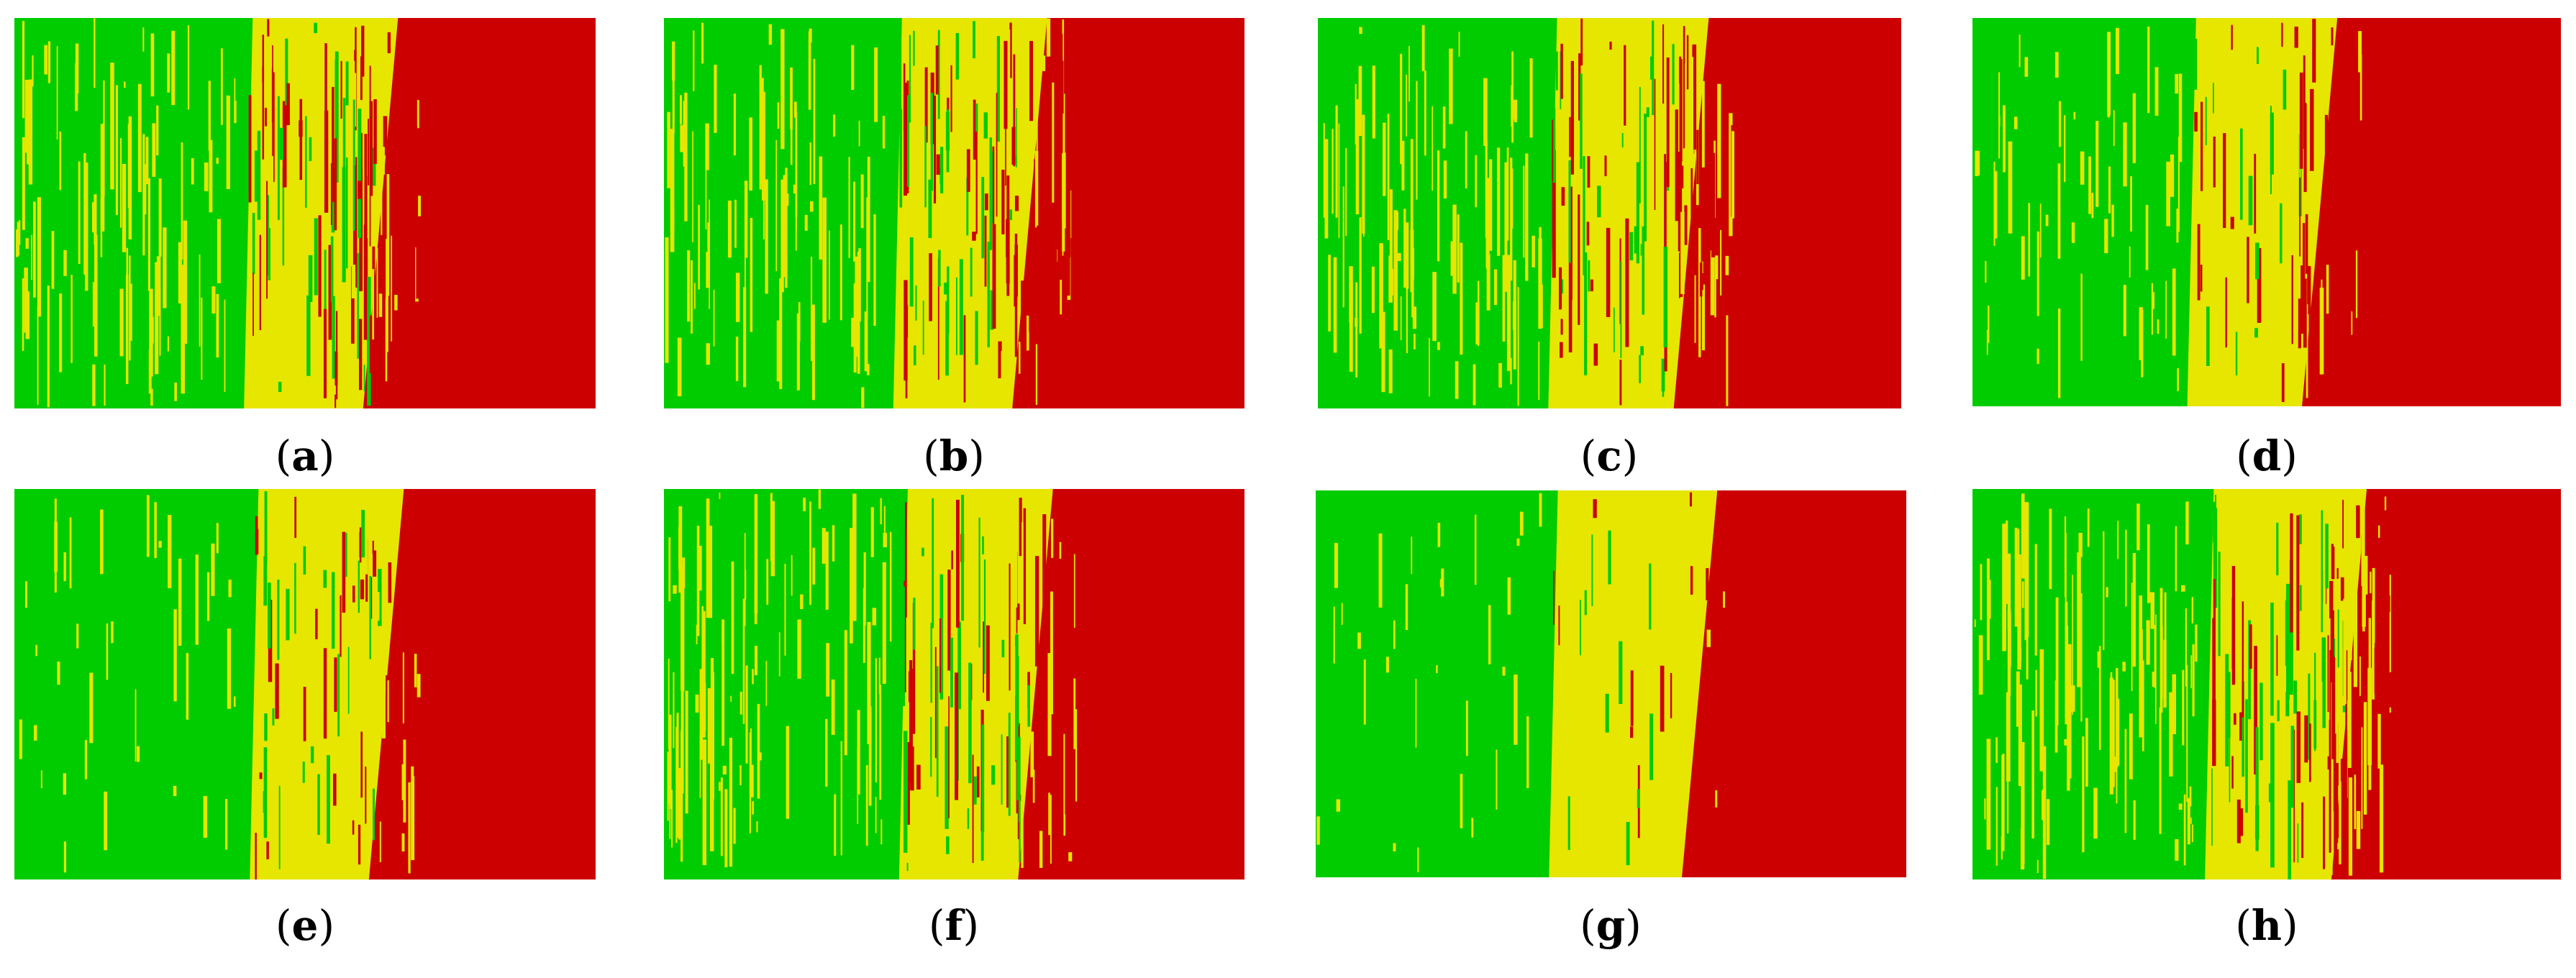 Image resolution: width=2576 pixels, height=978 pixels. I want to click on caption-b: (b), so click(954, 455).